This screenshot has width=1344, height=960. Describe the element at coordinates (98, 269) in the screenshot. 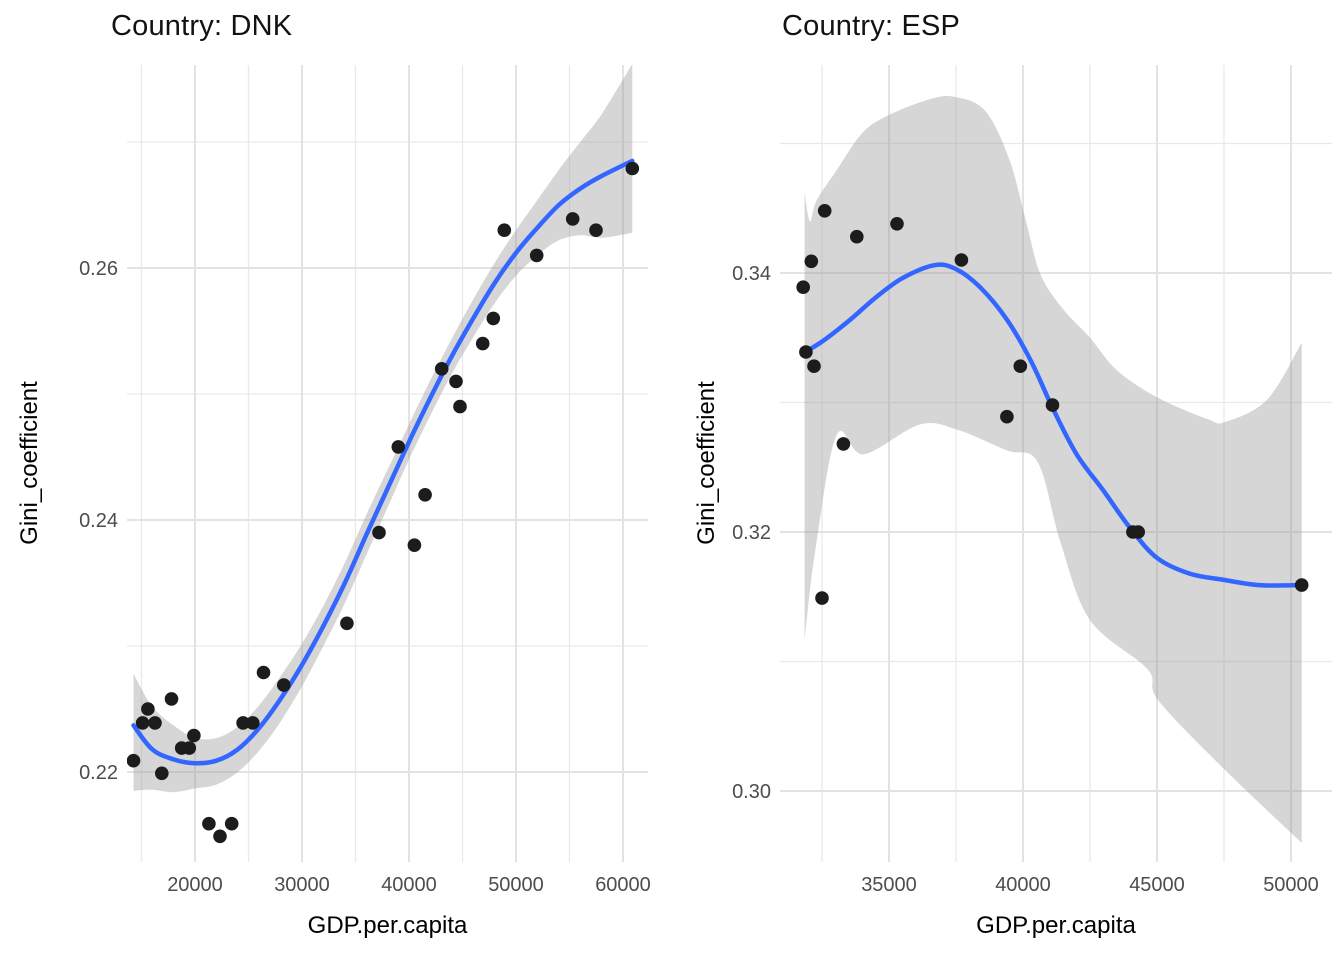

I see `y-tick-label: 0.26` at that location.